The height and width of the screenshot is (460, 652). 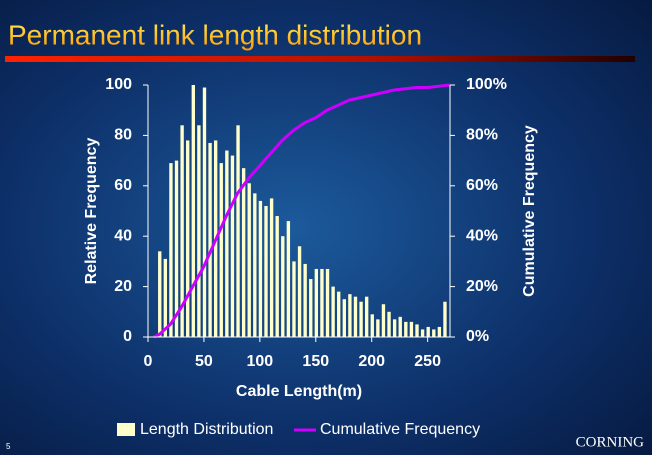 What do you see at coordinates (127, 336) in the screenshot?
I see `y-tick-label: 0` at bounding box center [127, 336].